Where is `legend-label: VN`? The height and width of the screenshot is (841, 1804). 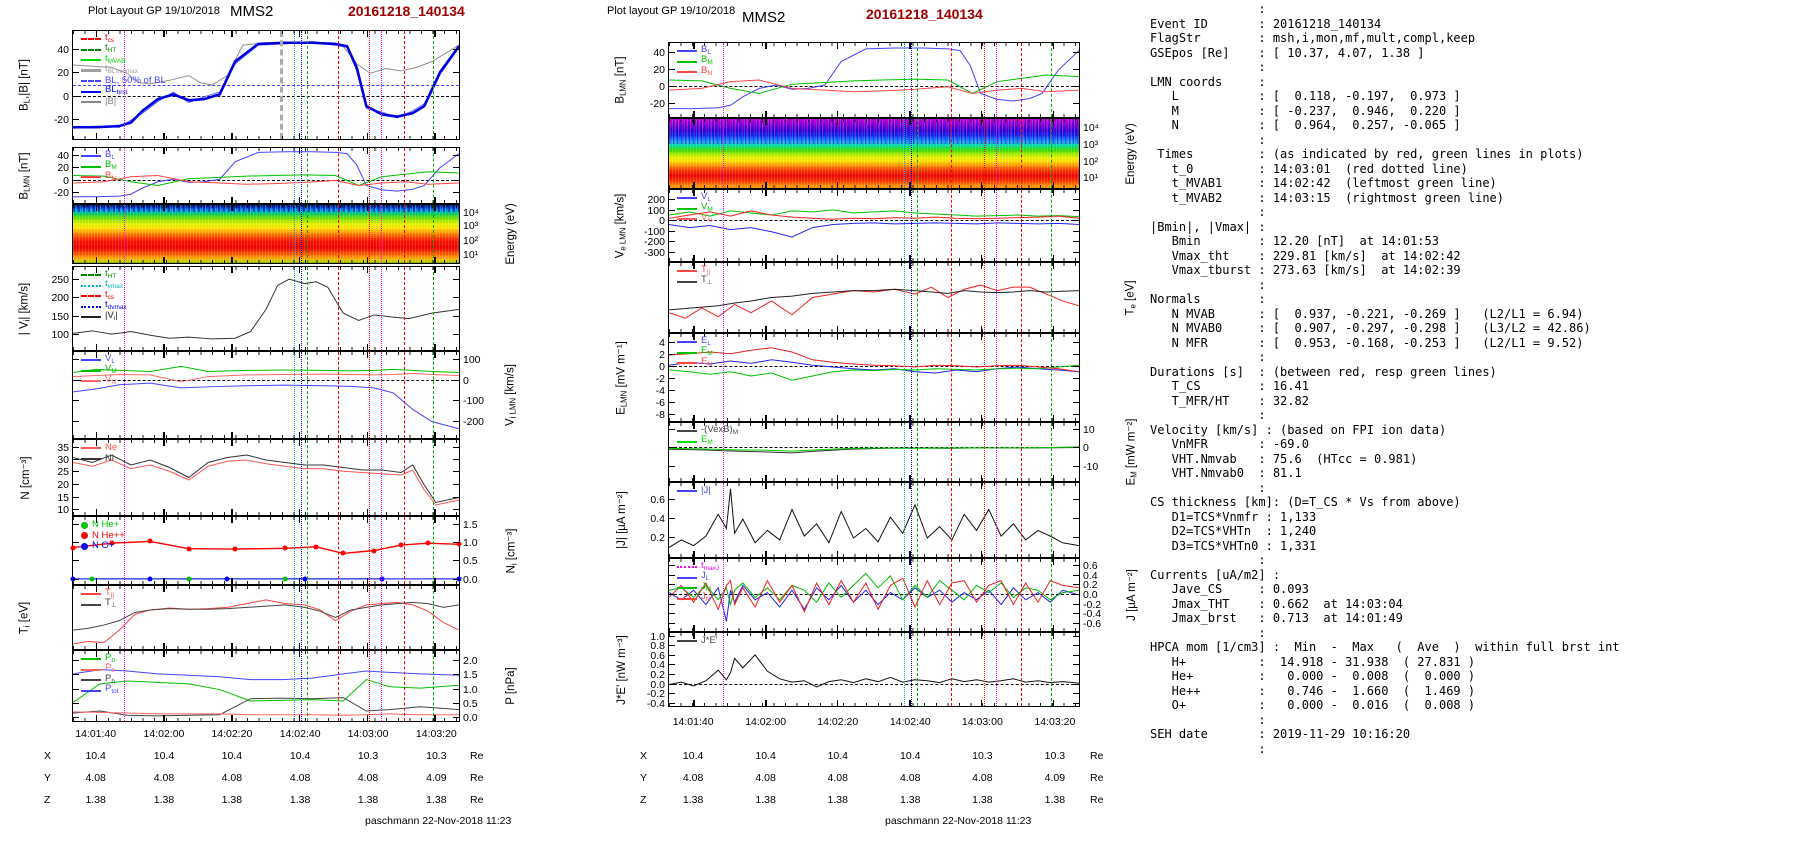
legend-label: VN is located at coordinates (707, 217).